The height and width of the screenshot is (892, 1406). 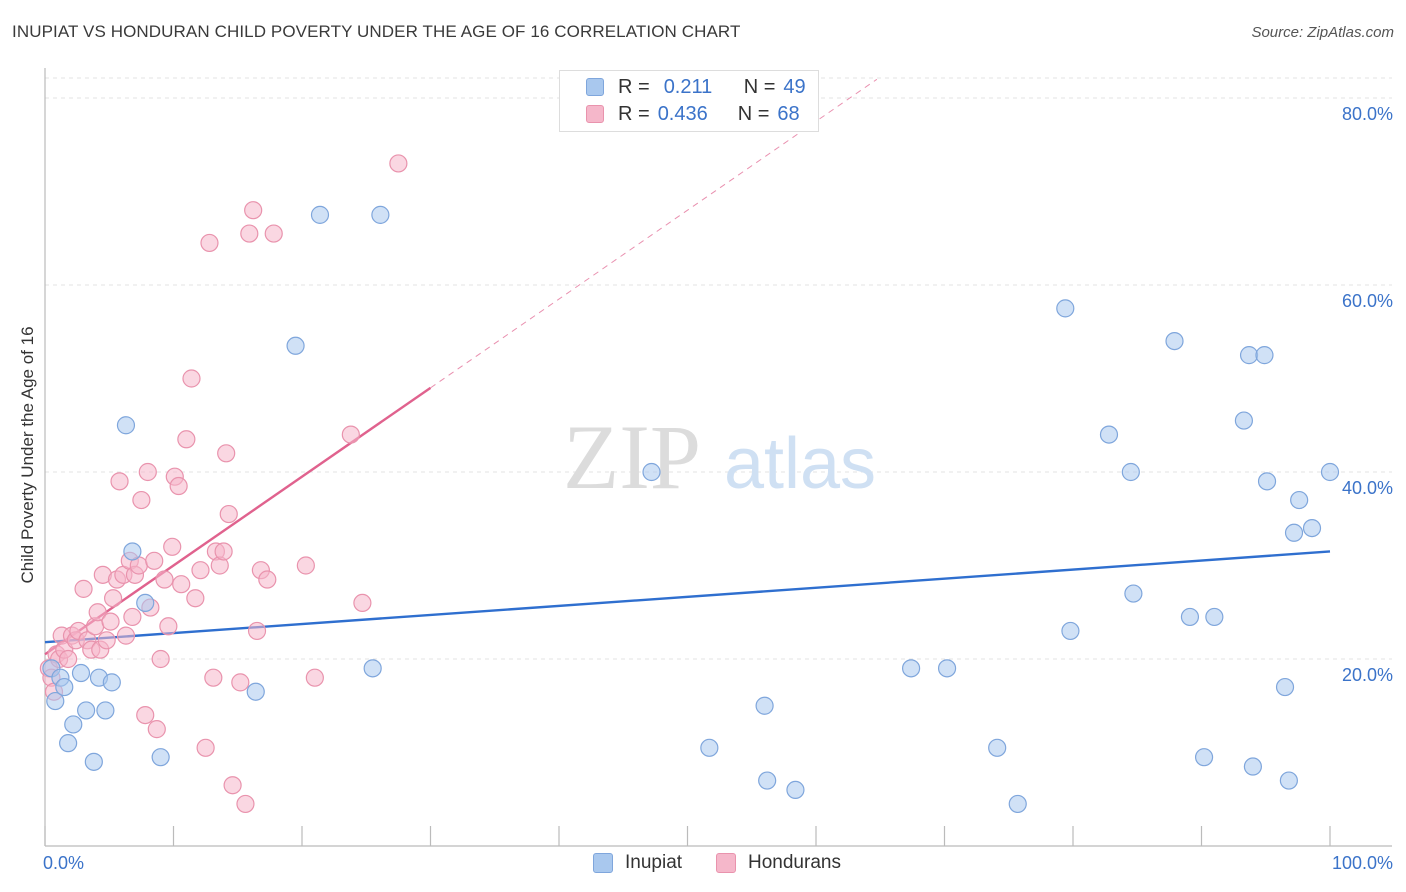 What do you see at coordinates (595, 114) in the screenshot?
I see `legend-swatch-hondurans` at bounding box center [595, 114].